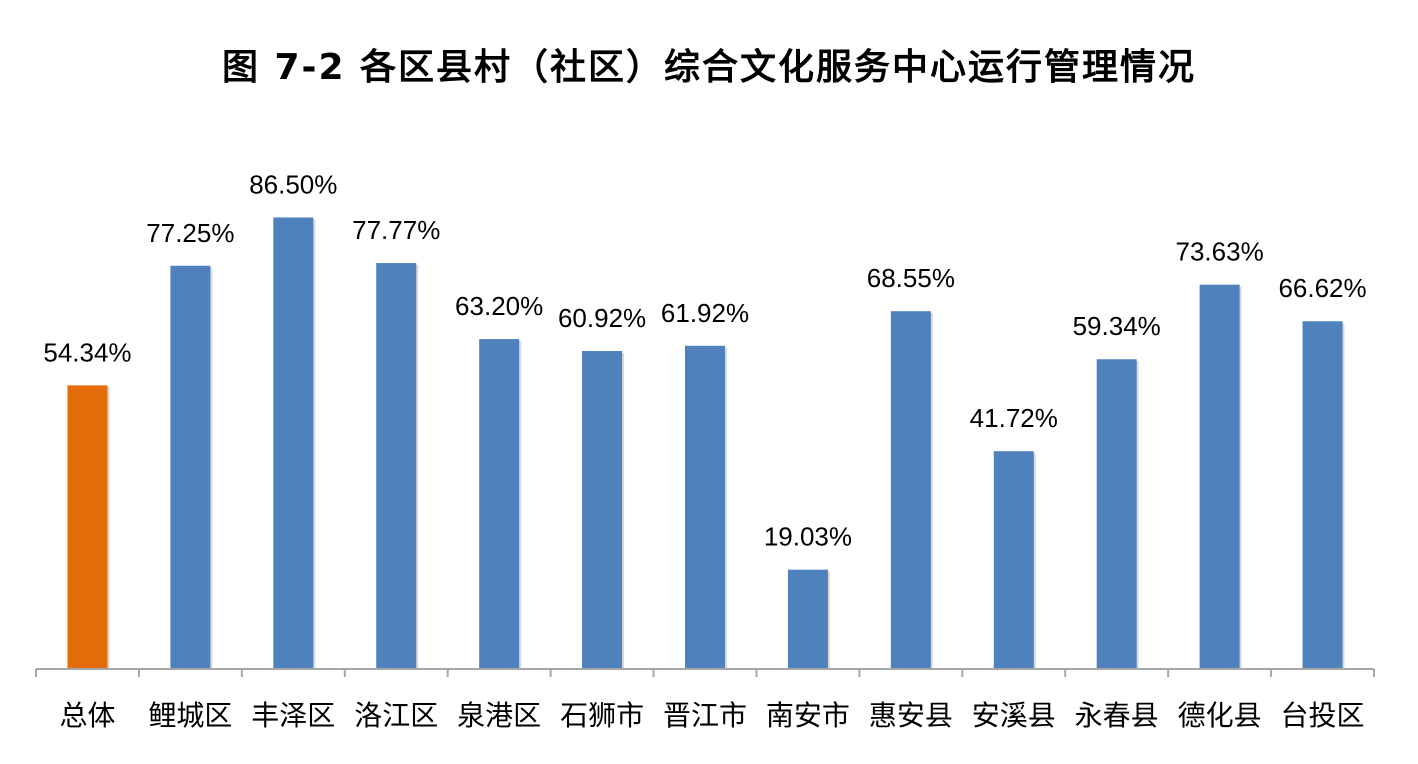  Describe the element at coordinates (499, 715) in the screenshot. I see `category-label: 泉港区` at that location.